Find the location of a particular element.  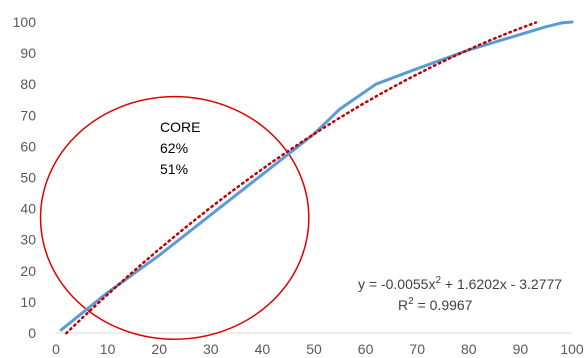

y-axis-ticks: 0 10 20 30 40 50 60 70 80 90 100 is located at coordinates (25, 177).